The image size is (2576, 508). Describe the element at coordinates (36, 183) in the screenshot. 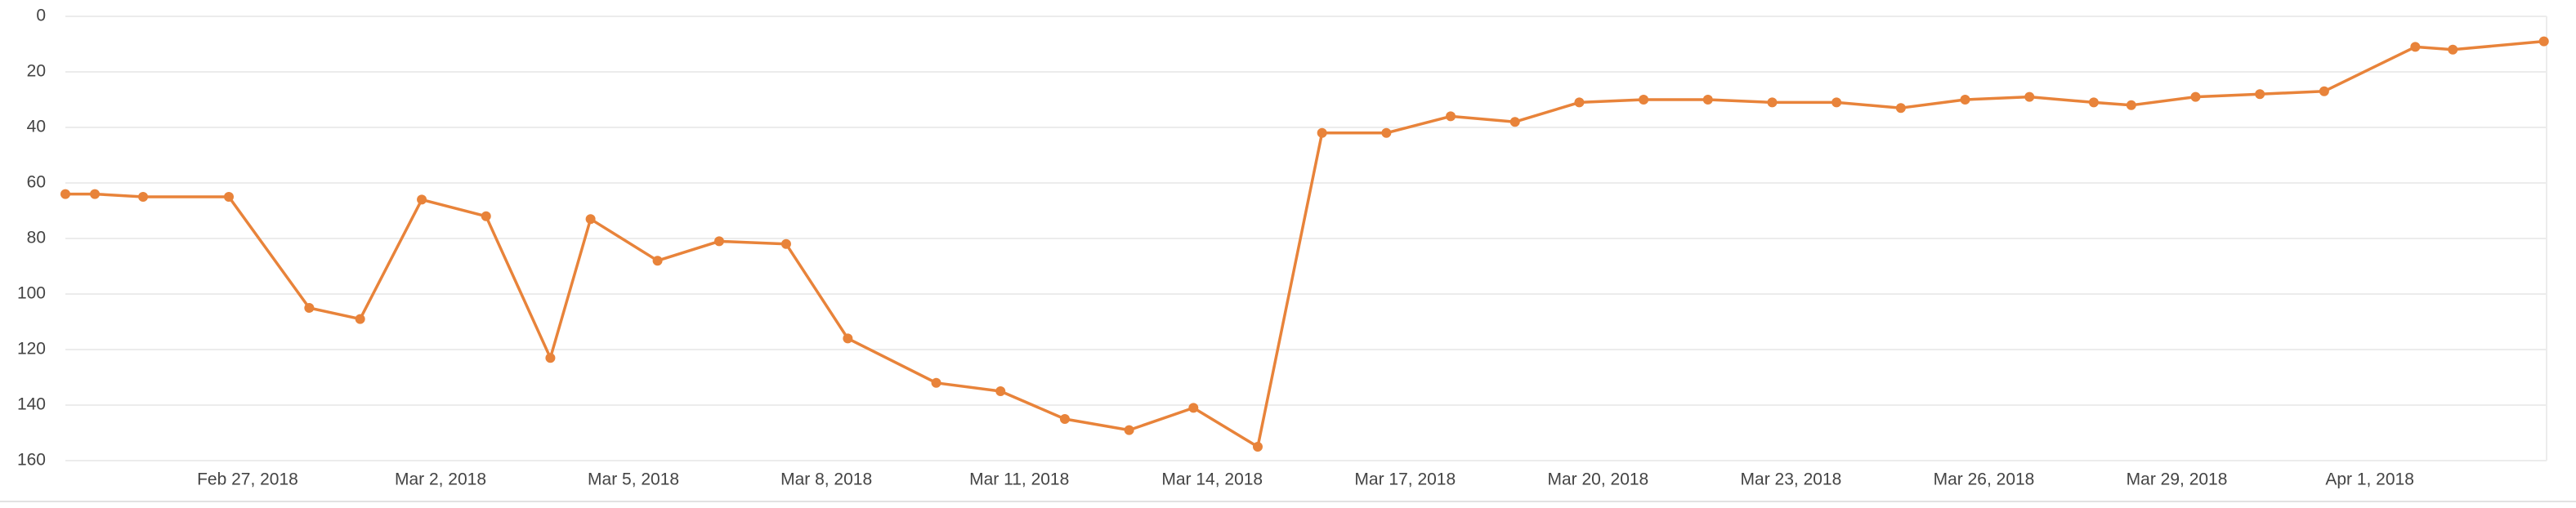

I see `y-tick-label: 60` at that location.